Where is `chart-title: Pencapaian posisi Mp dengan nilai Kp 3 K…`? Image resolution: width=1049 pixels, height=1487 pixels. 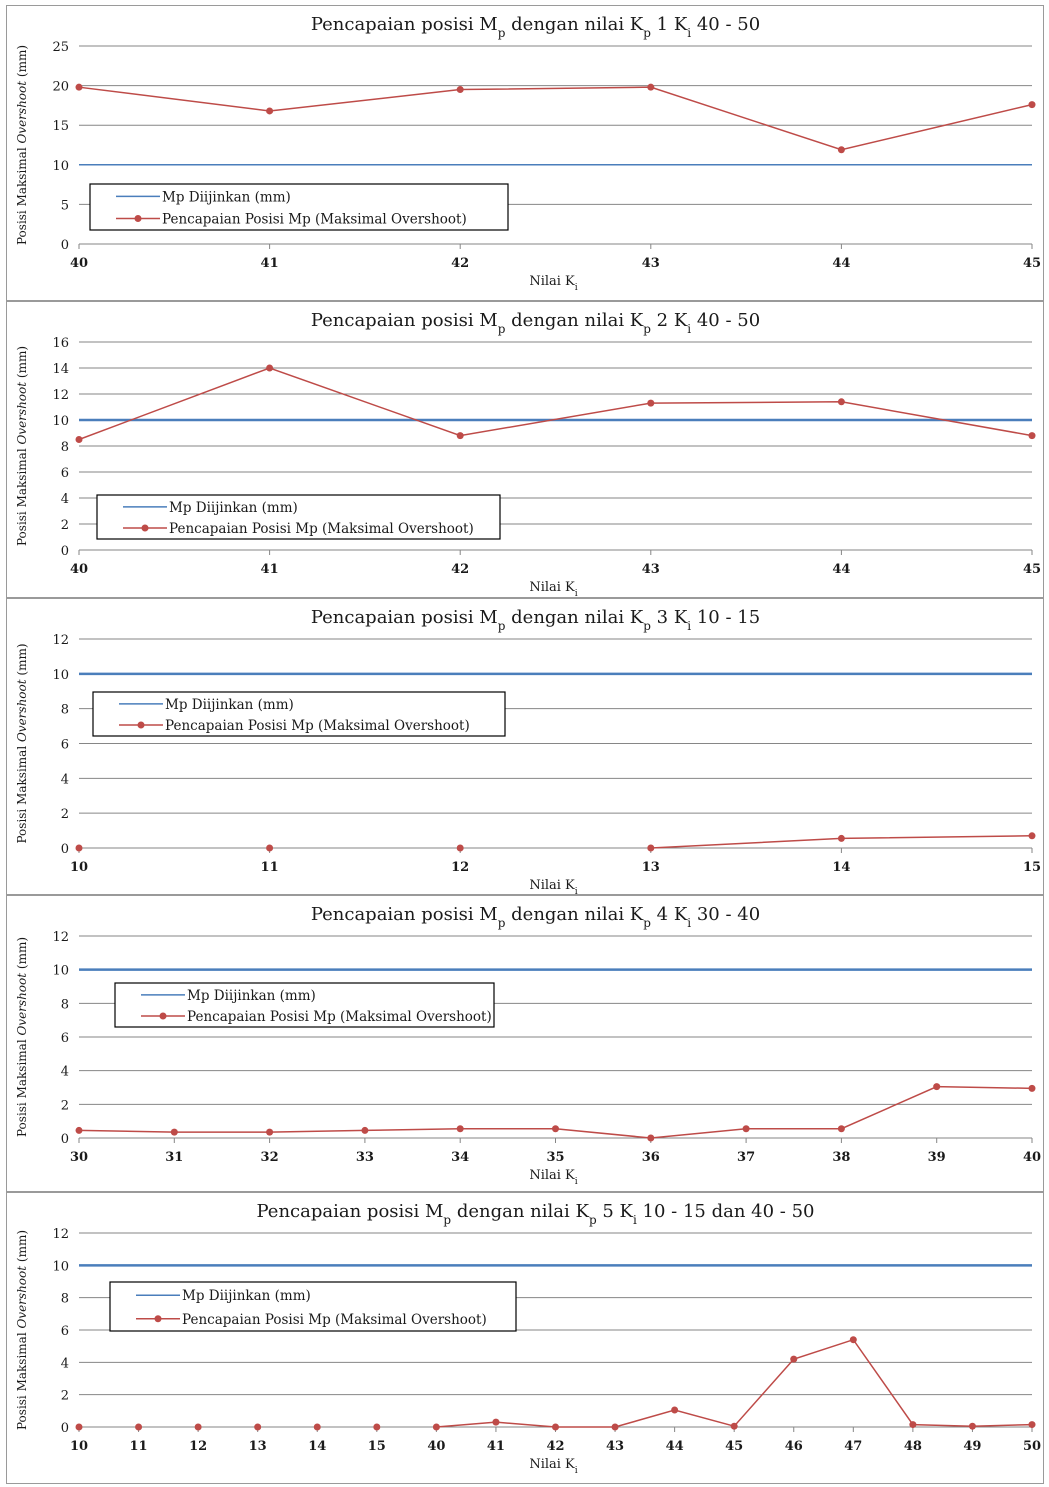 chart-title: Pencapaian posisi Mp dengan nilai Kp 3 K… is located at coordinates (535, 620).